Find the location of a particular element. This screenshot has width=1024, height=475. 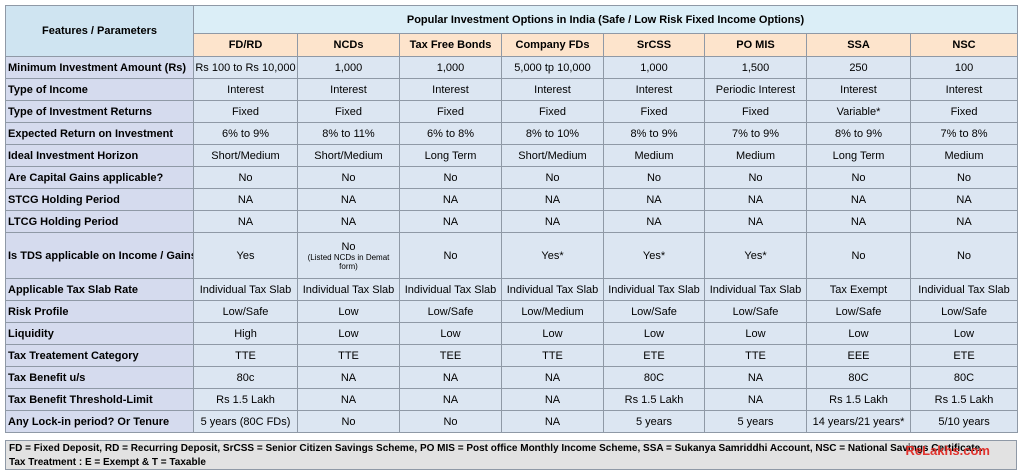

table-cell: 1,500 is located at coordinates (755, 67).